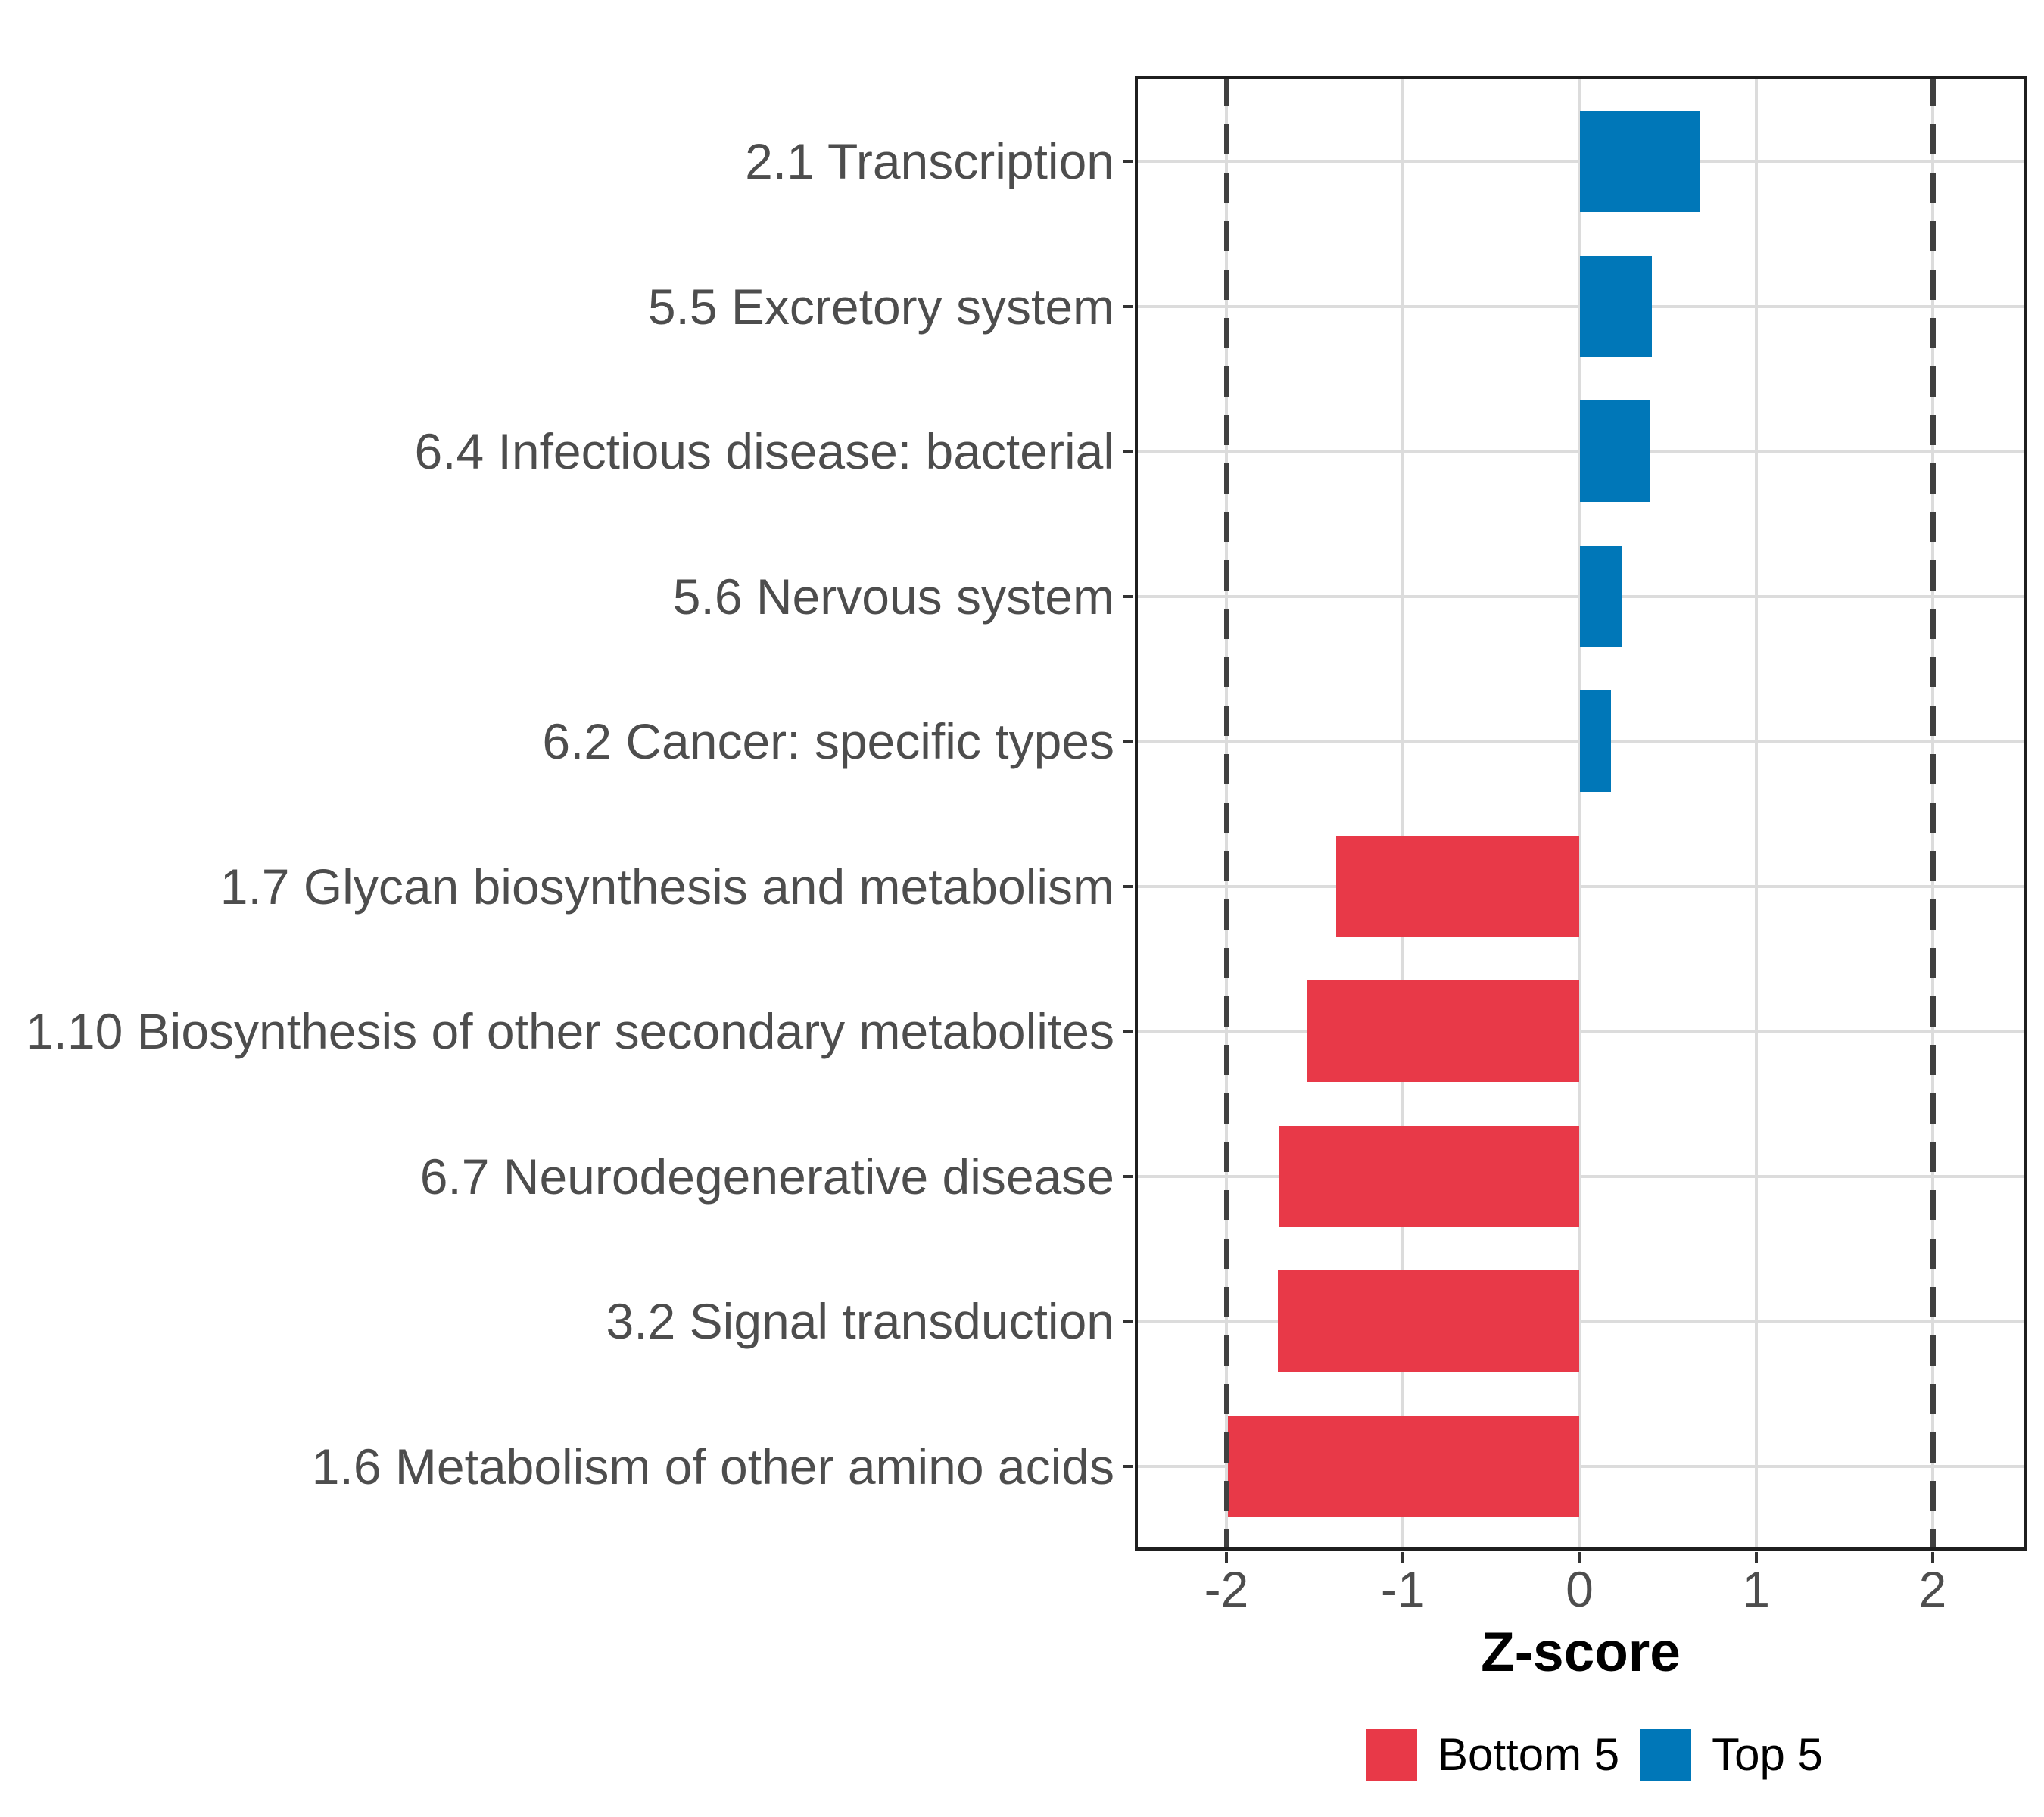 The image size is (2044, 1817). Describe the element at coordinates (764, 451) in the screenshot. I see `category-label: 6.4 Infectious disease: bacterial` at that location.